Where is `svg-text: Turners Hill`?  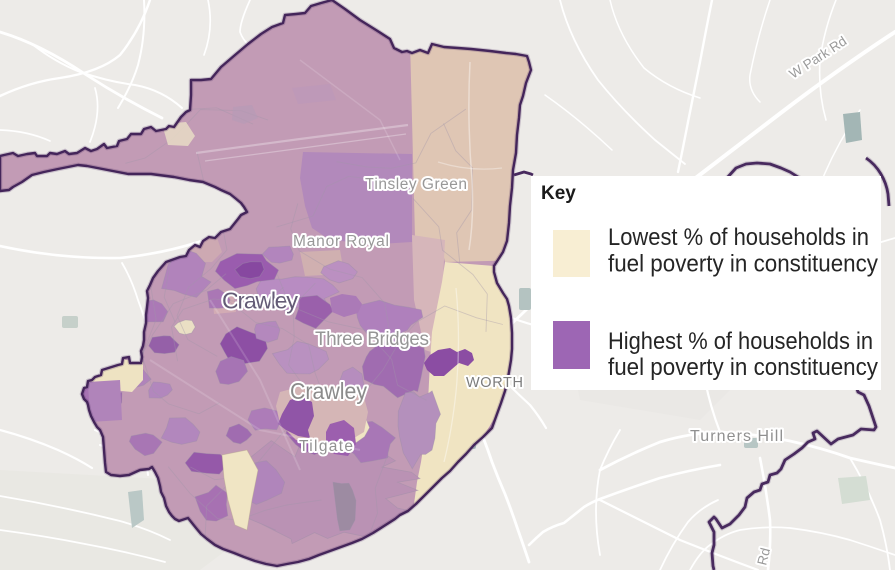 svg-text: Turners Hill is located at coordinates (736, 436).